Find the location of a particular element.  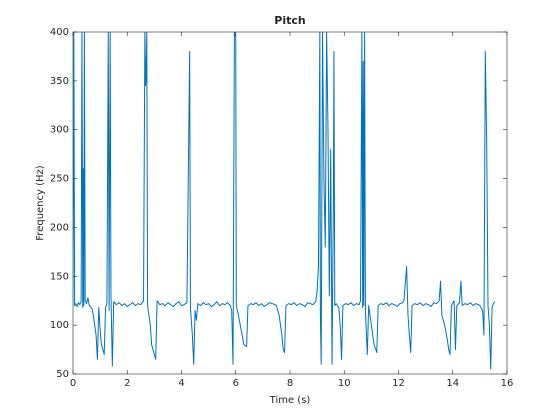

chart-title: Pitch is located at coordinates (289, 20).